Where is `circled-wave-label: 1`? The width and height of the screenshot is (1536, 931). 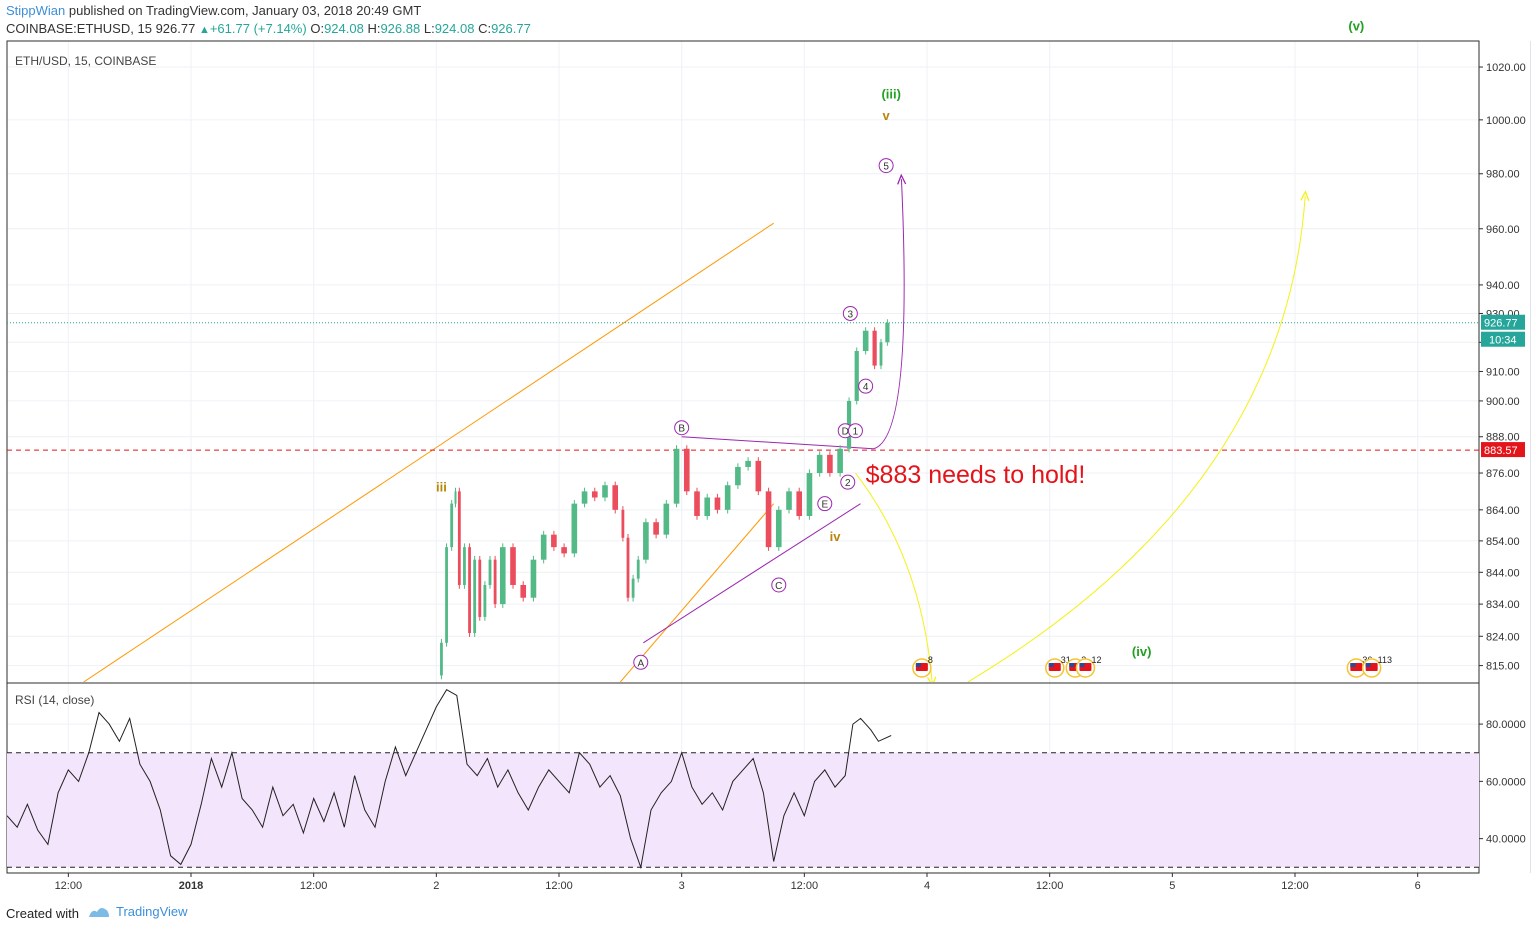
circled-wave-label: 1 is located at coordinates (856, 432).